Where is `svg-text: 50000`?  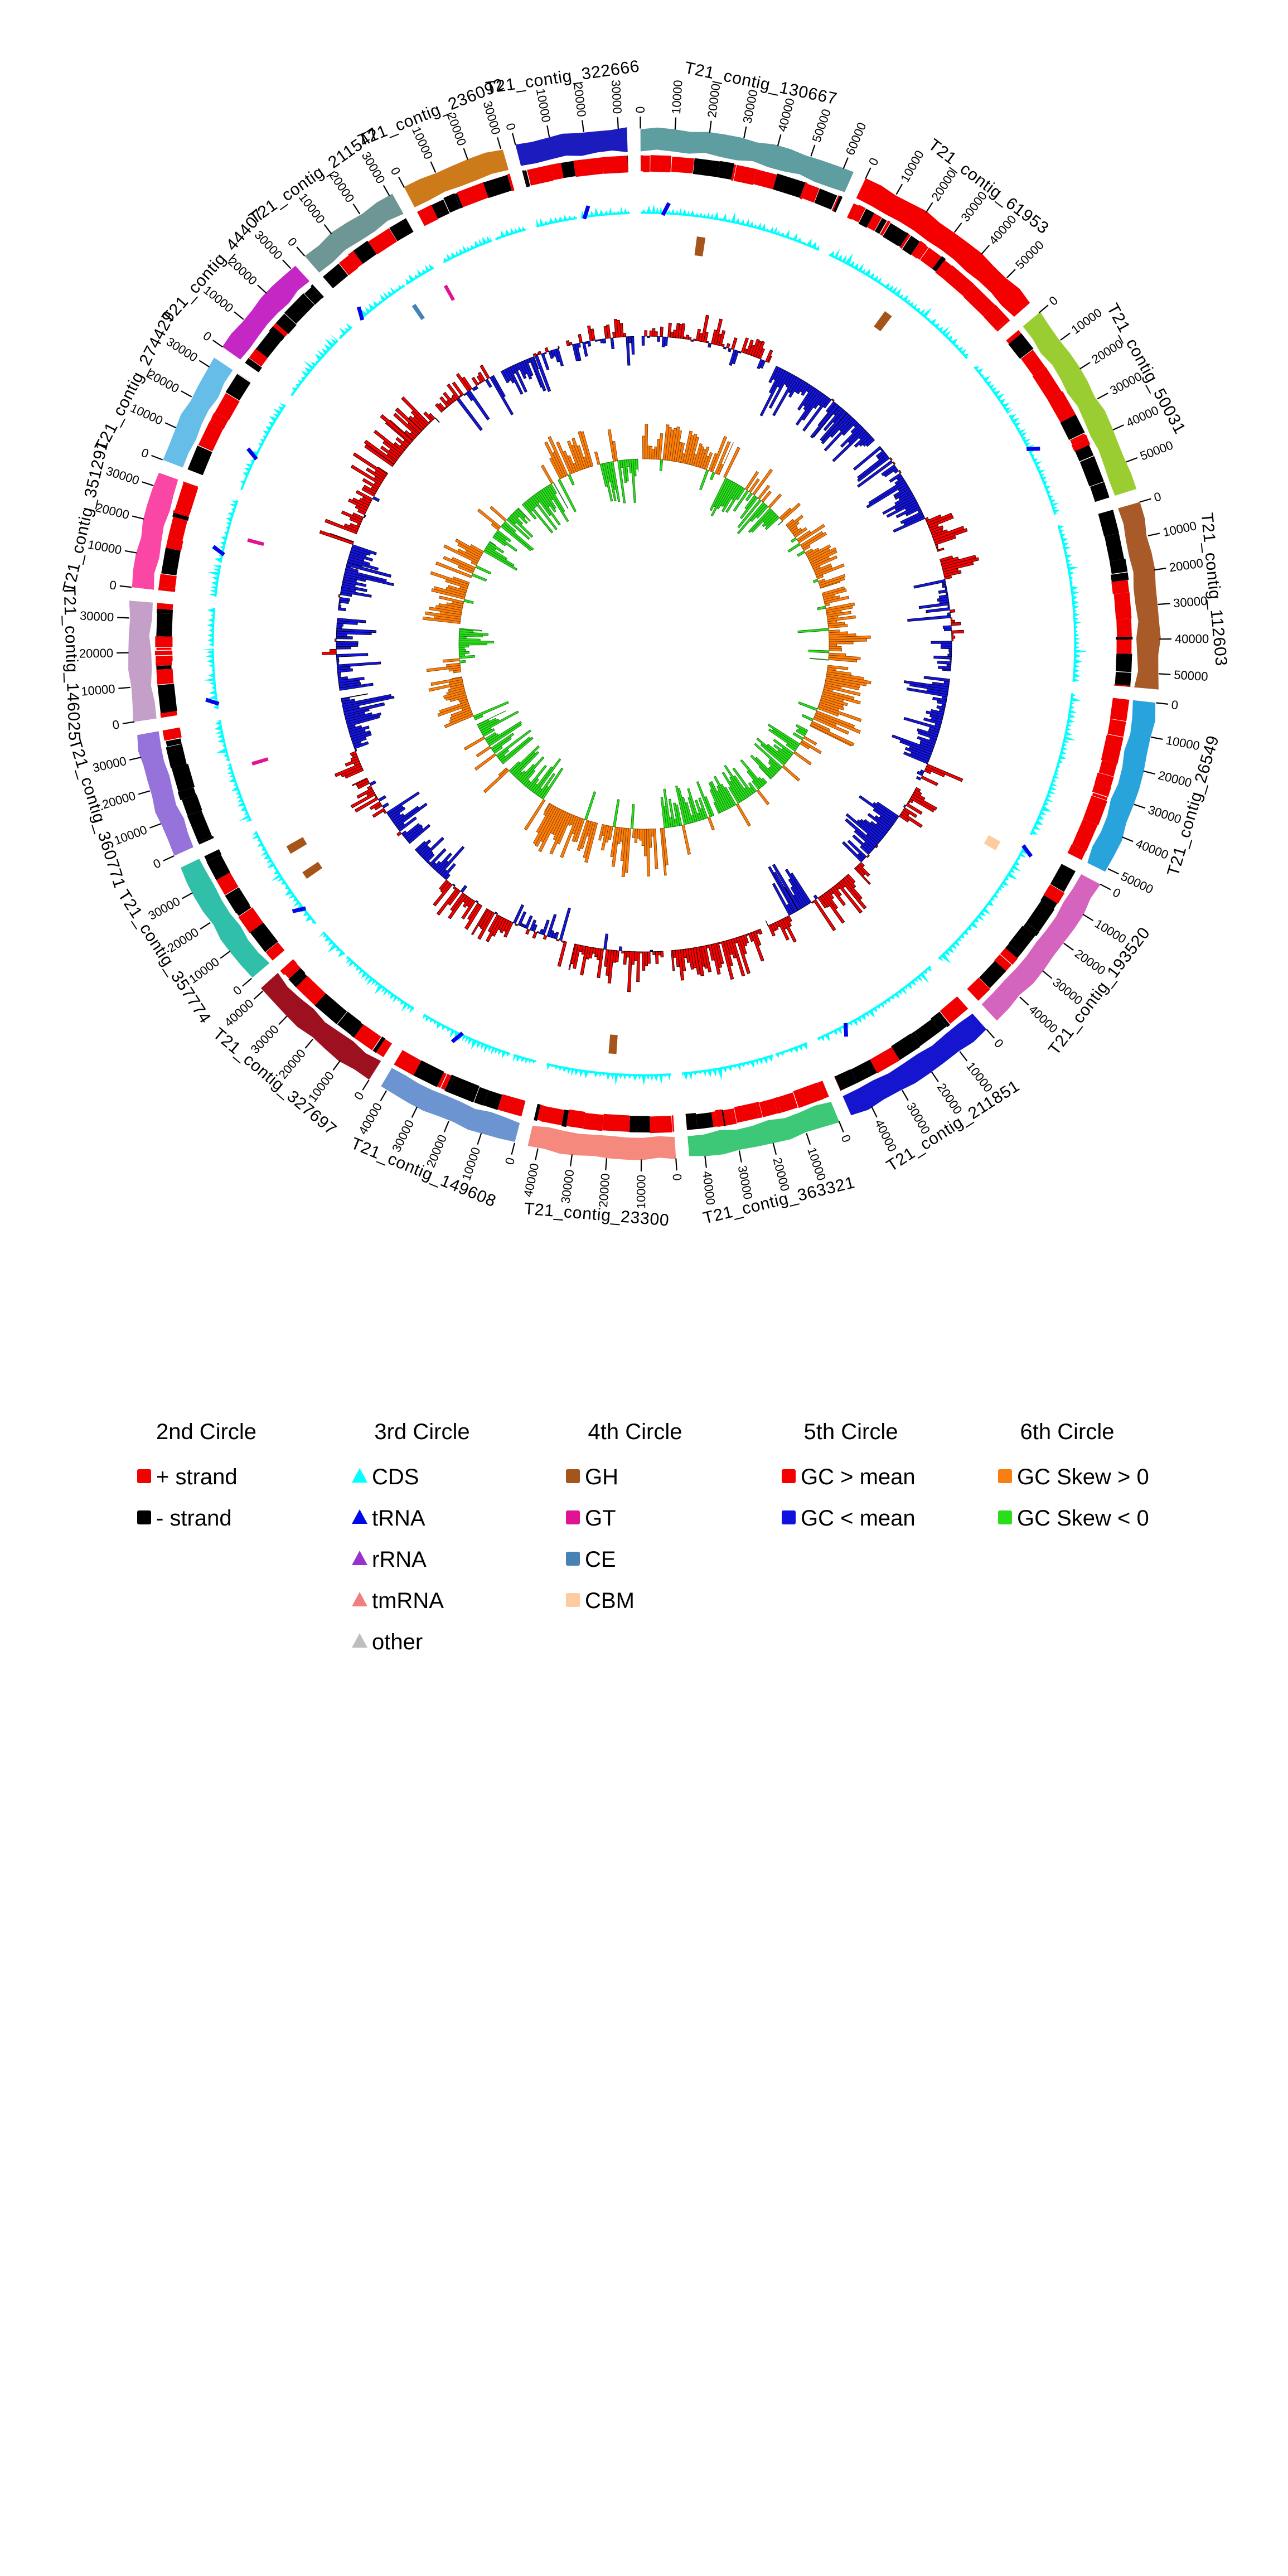
svg-text: 50000 is located at coordinates (1191, 676).